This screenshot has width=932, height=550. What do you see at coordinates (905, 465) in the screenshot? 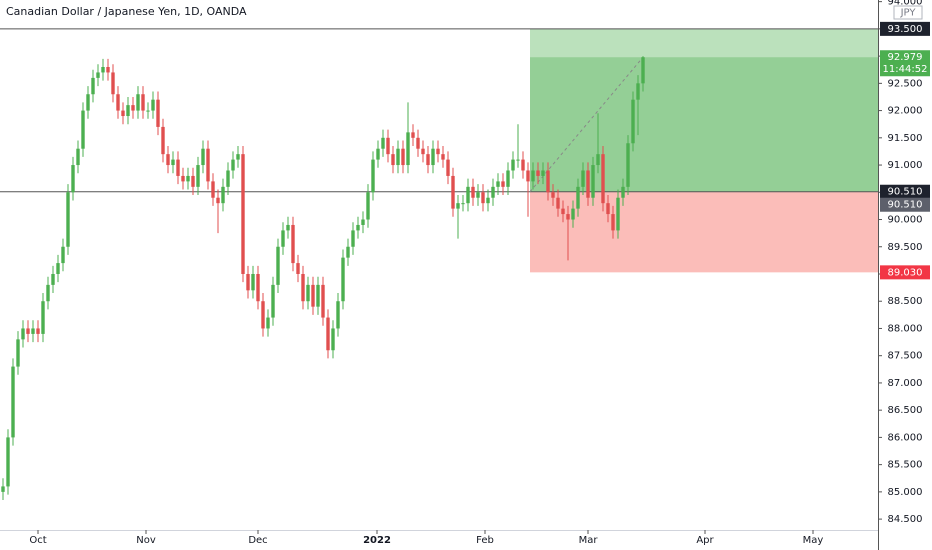
I see `y-tick-label: 85.500` at bounding box center [905, 465].